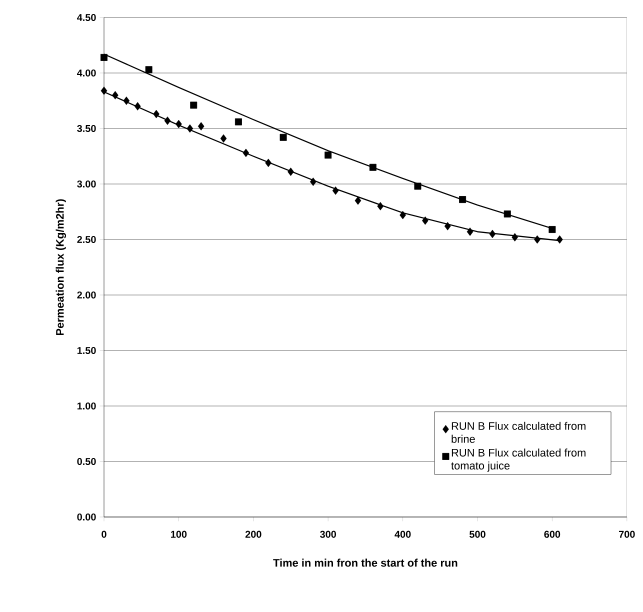 The width and height of the screenshot is (643, 612). Describe the element at coordinates (253, 534) in the screenshot. I see `x-tick-label: 200` at that location.